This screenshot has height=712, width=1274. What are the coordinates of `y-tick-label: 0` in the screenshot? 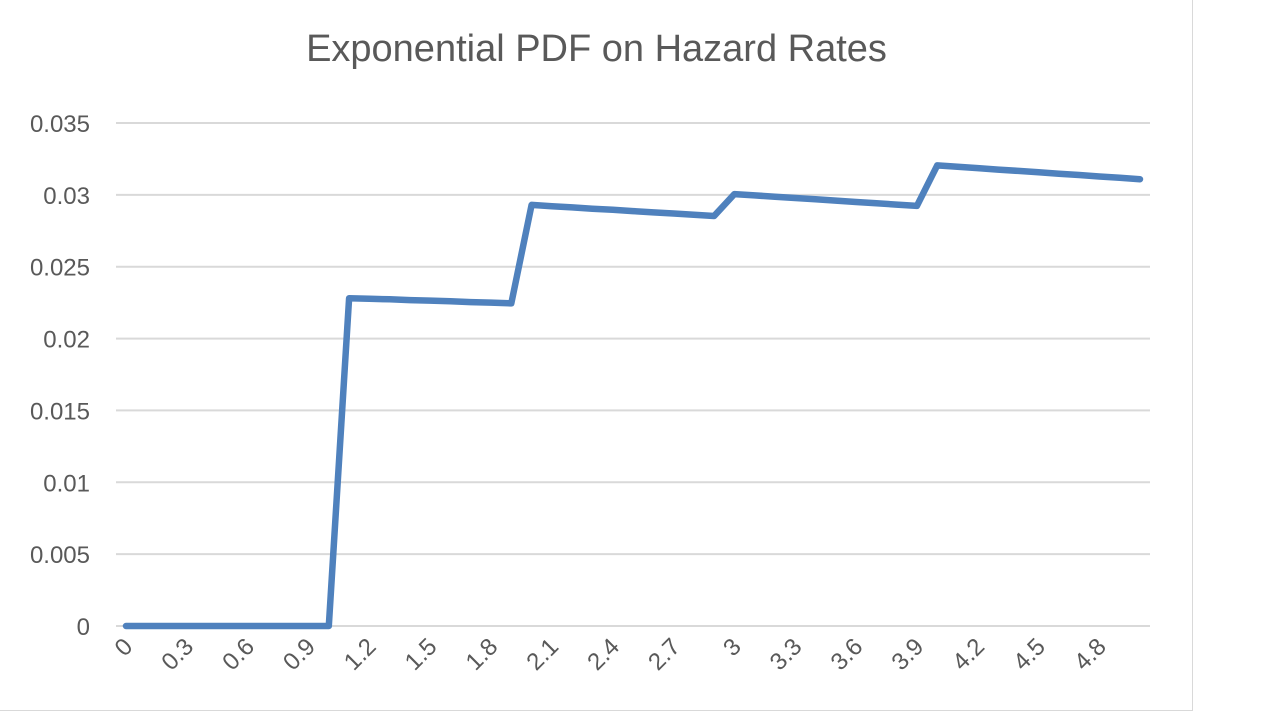 It's located at (83, 627).